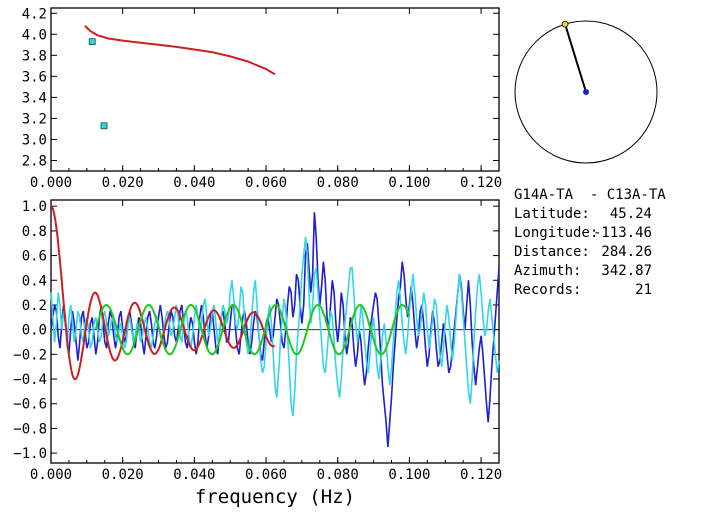 The image size is (703, 519). I want to click on bessel-fit-red, so click(162, 293).